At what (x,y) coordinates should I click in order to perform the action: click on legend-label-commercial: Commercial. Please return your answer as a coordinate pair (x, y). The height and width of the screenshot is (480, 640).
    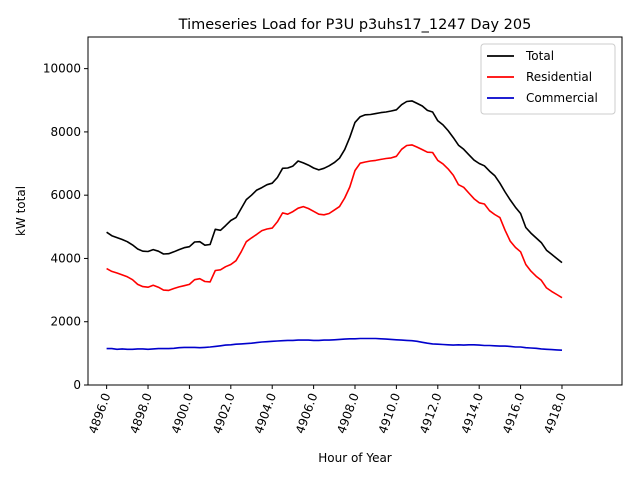
    Looking at the image, I should click on (562, 98).